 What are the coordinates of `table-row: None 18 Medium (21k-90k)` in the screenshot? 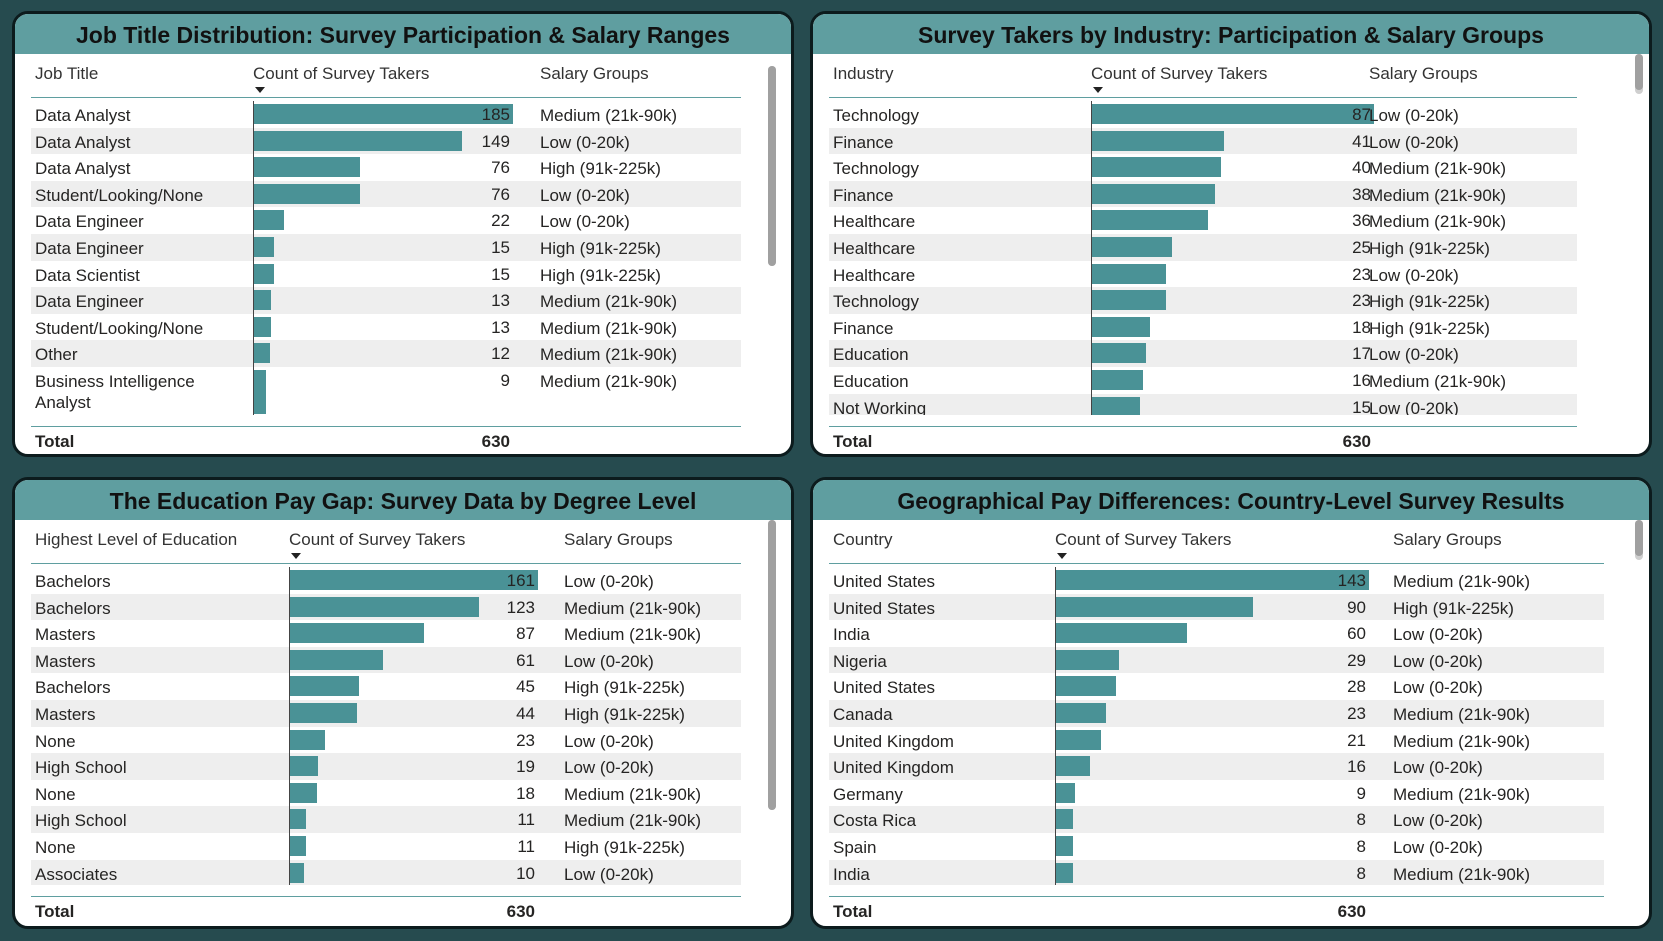 It's located at (386, 793).